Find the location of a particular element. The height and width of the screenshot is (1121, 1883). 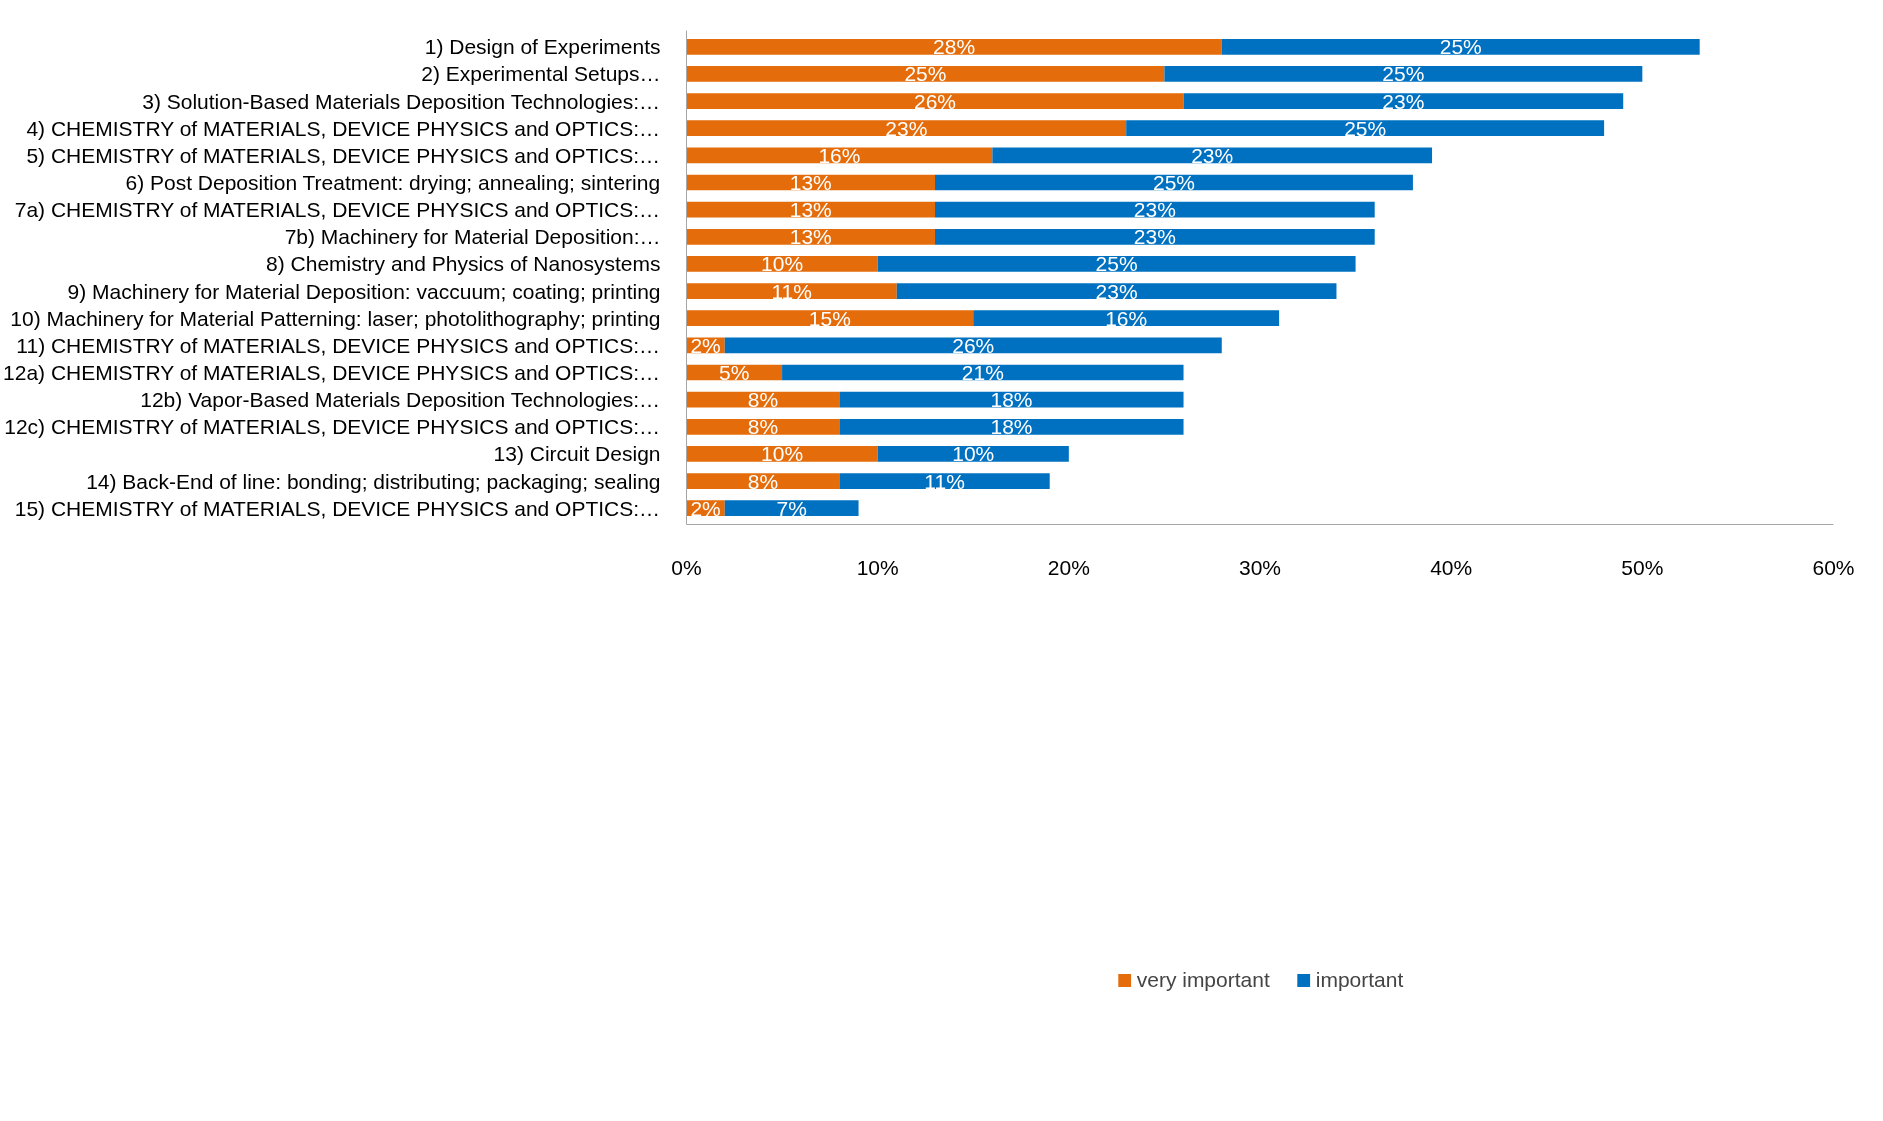

data-label: 7% is located at coordinates (791, 508).